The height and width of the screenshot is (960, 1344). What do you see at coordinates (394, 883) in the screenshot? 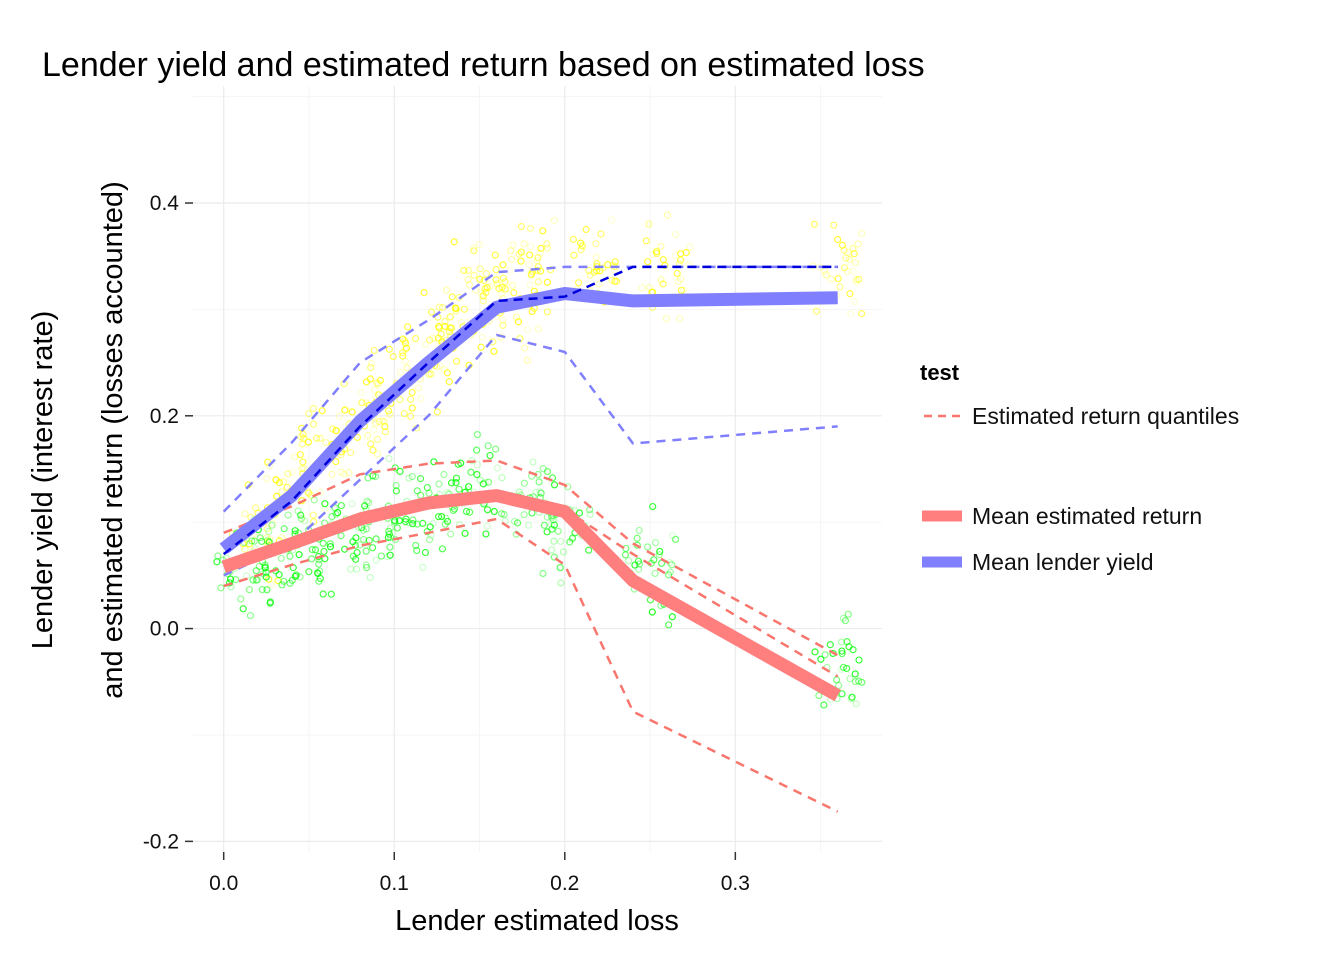
I see `x-tick-label: 0.1` at bounding box center [394, 883].